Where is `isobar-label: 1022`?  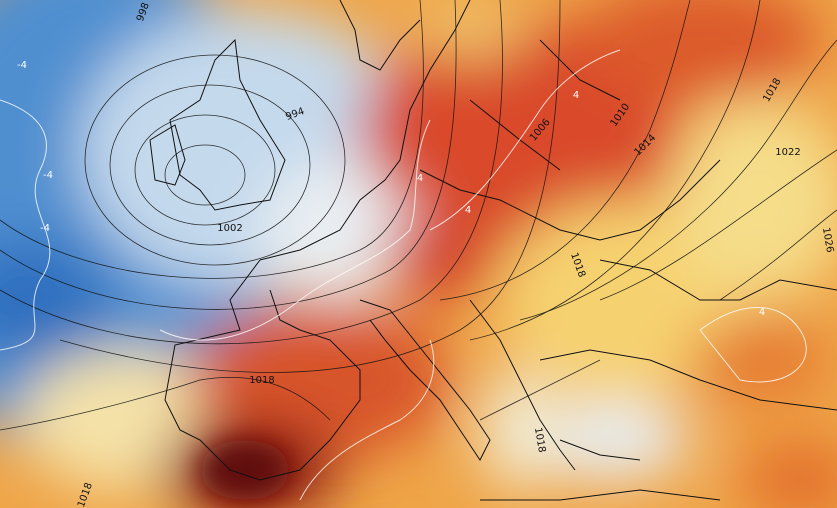
isobar-label: 1022 is located at coordinates (787, 152).